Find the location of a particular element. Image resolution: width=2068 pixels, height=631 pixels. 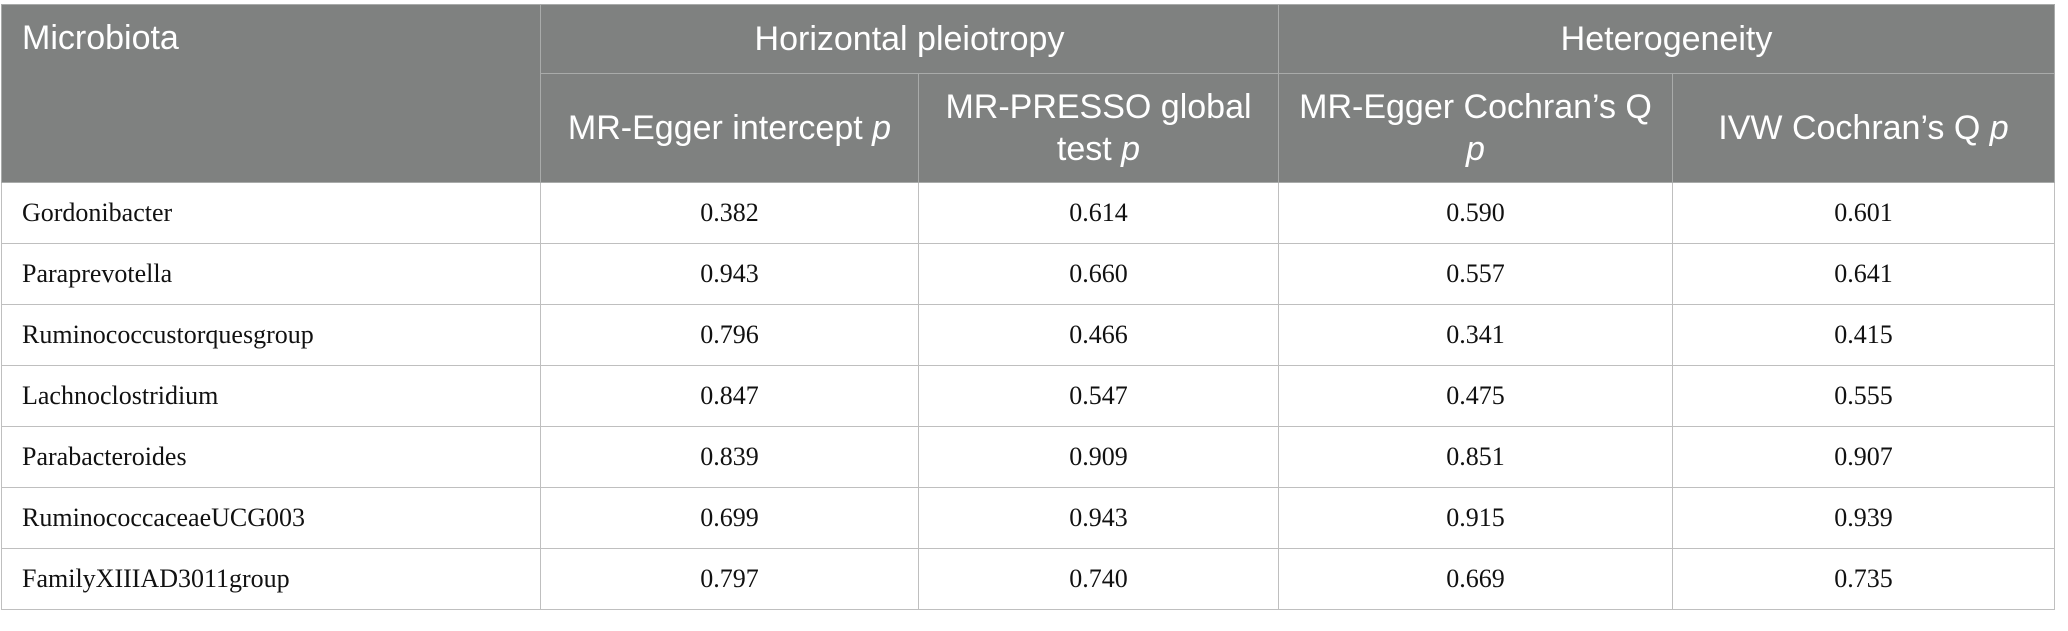

microbiota-name: Ruminococcustorquesgroup is located at coordinates (271, 335).